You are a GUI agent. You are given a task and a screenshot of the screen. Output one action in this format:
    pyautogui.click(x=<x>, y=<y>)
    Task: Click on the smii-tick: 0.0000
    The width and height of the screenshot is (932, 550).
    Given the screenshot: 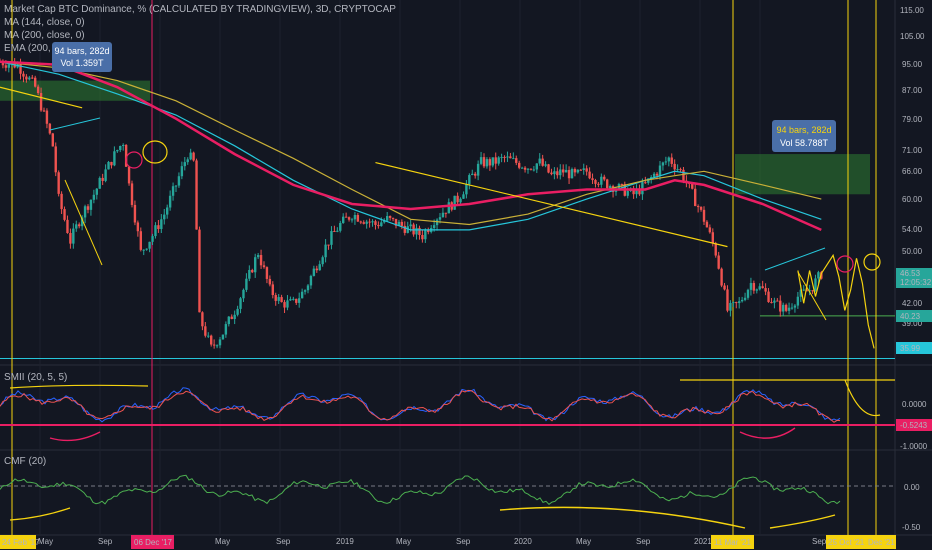 What is the action you would take?
    pyautogui.click(x=914, y=404)
    